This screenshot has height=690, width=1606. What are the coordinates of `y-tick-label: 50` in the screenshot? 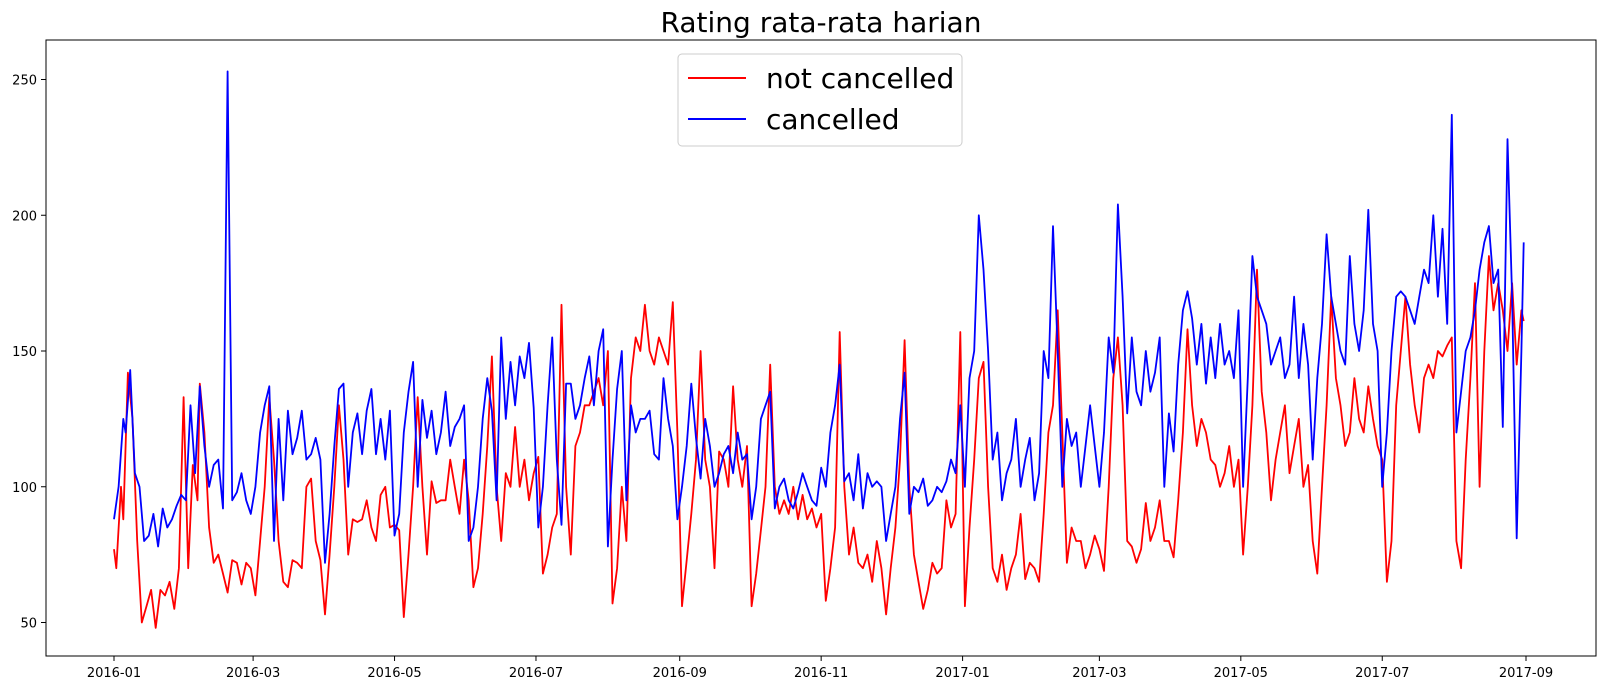 It's located at (28, 624).